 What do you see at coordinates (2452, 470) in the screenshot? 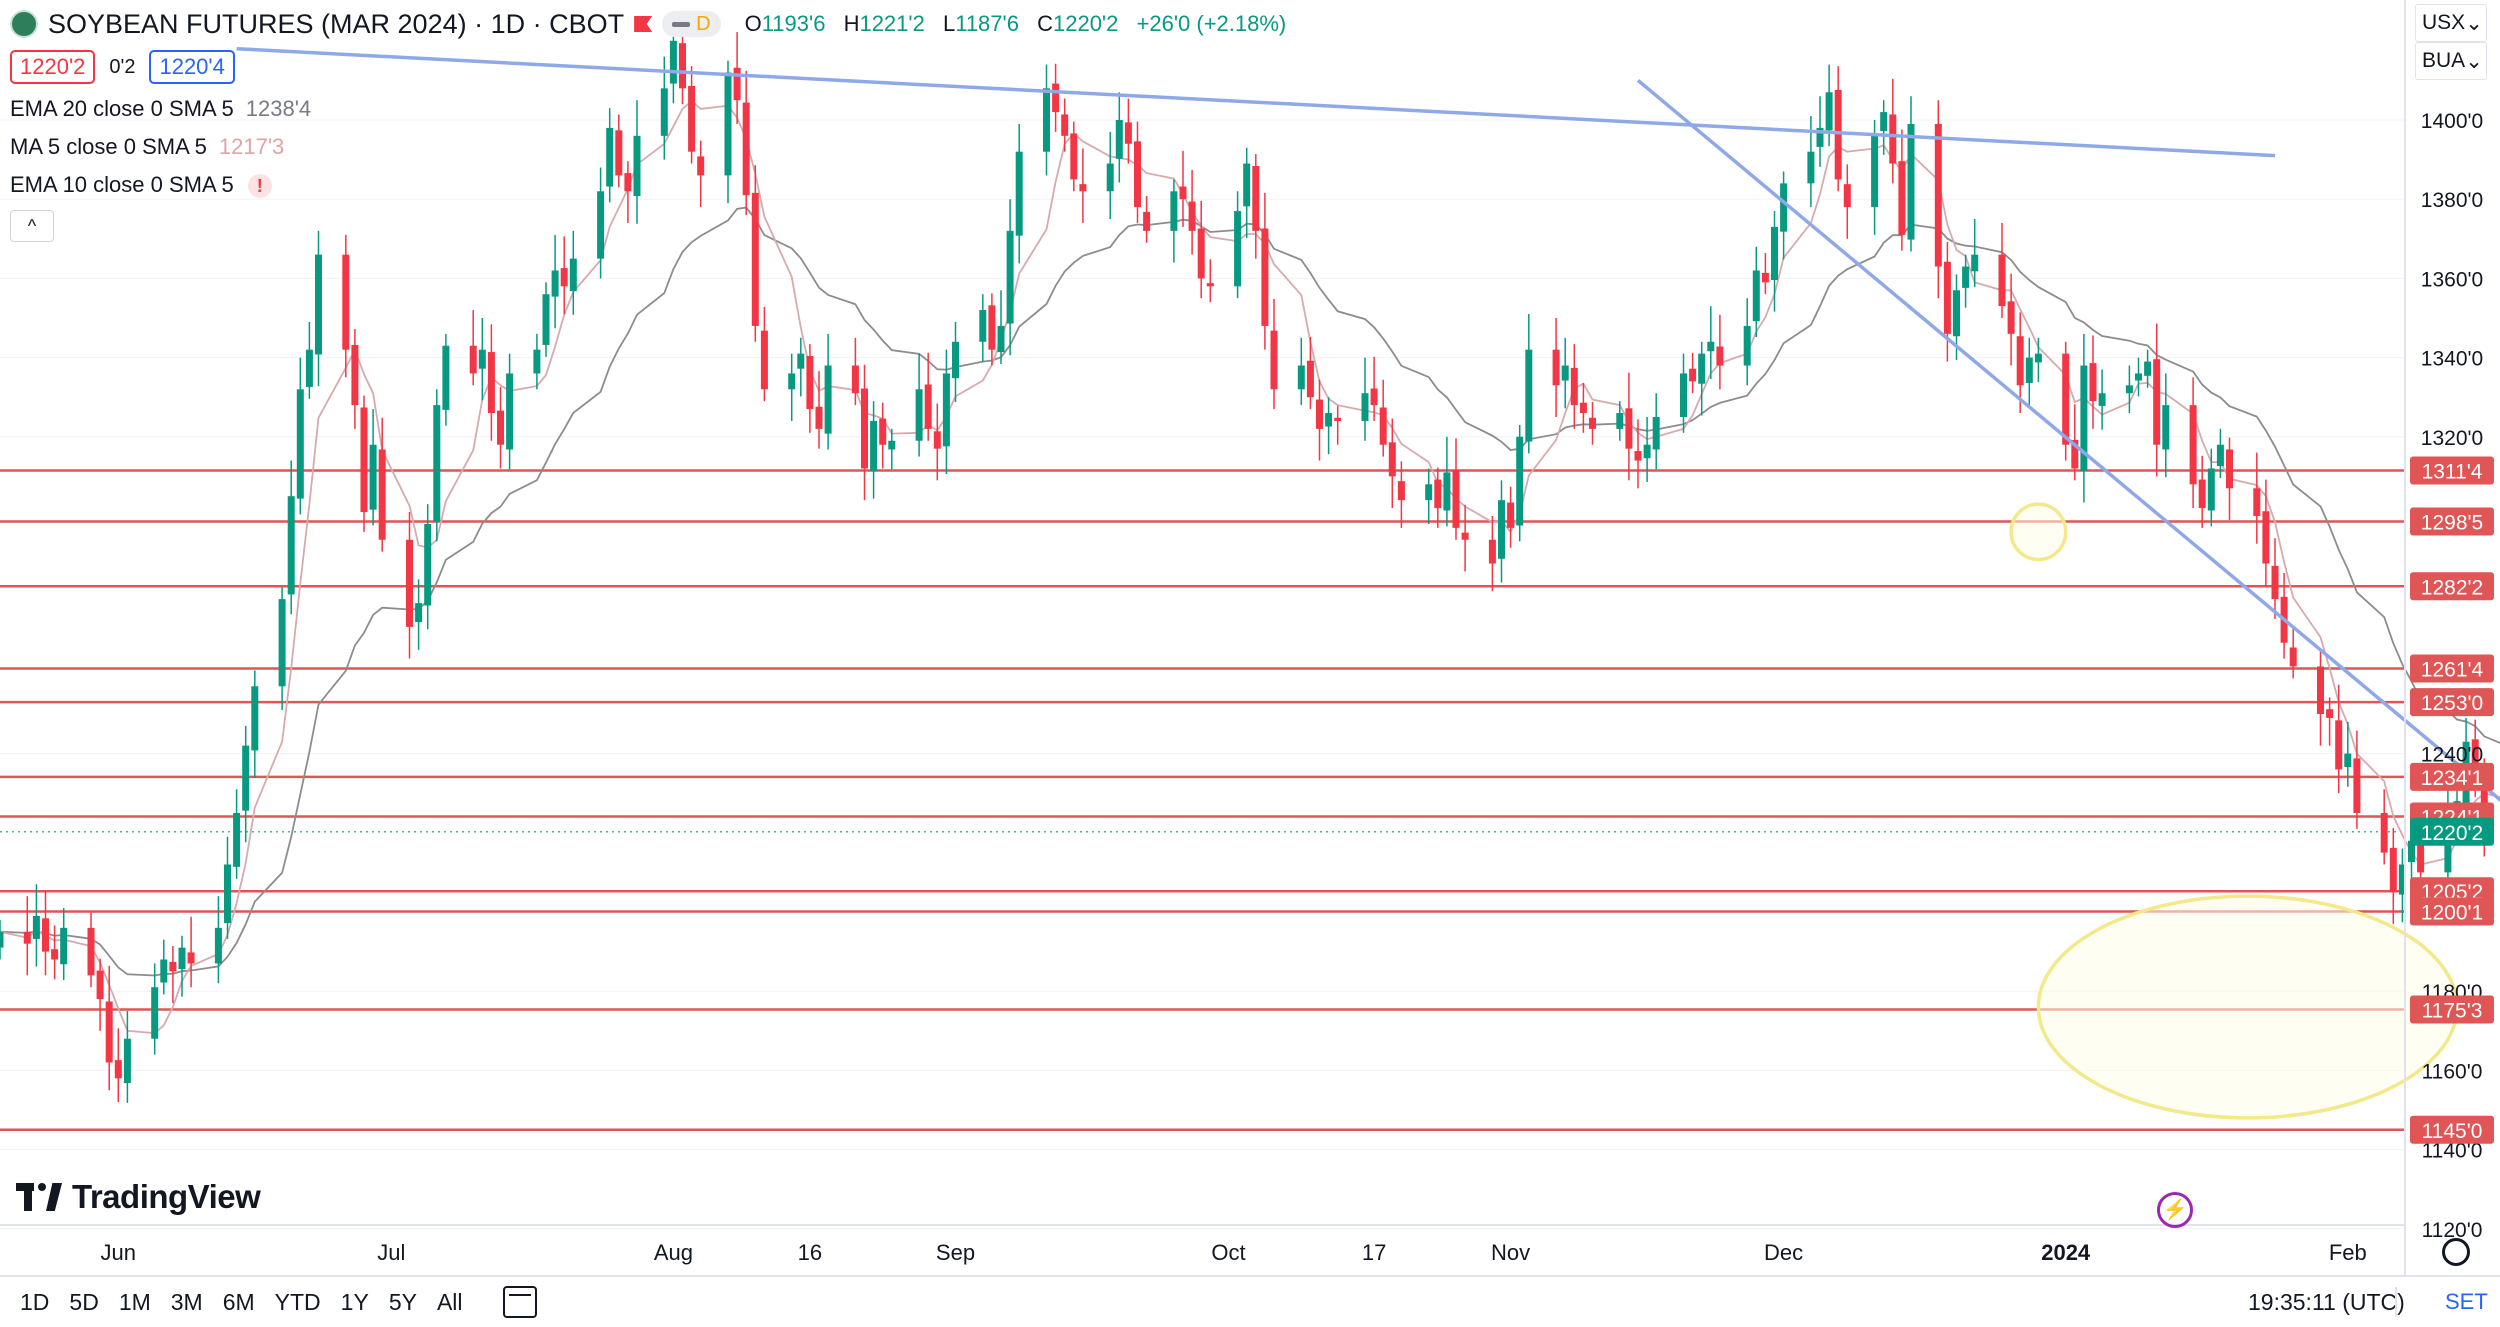
I see `level-price-tag` at bounding box center [2452, 470].